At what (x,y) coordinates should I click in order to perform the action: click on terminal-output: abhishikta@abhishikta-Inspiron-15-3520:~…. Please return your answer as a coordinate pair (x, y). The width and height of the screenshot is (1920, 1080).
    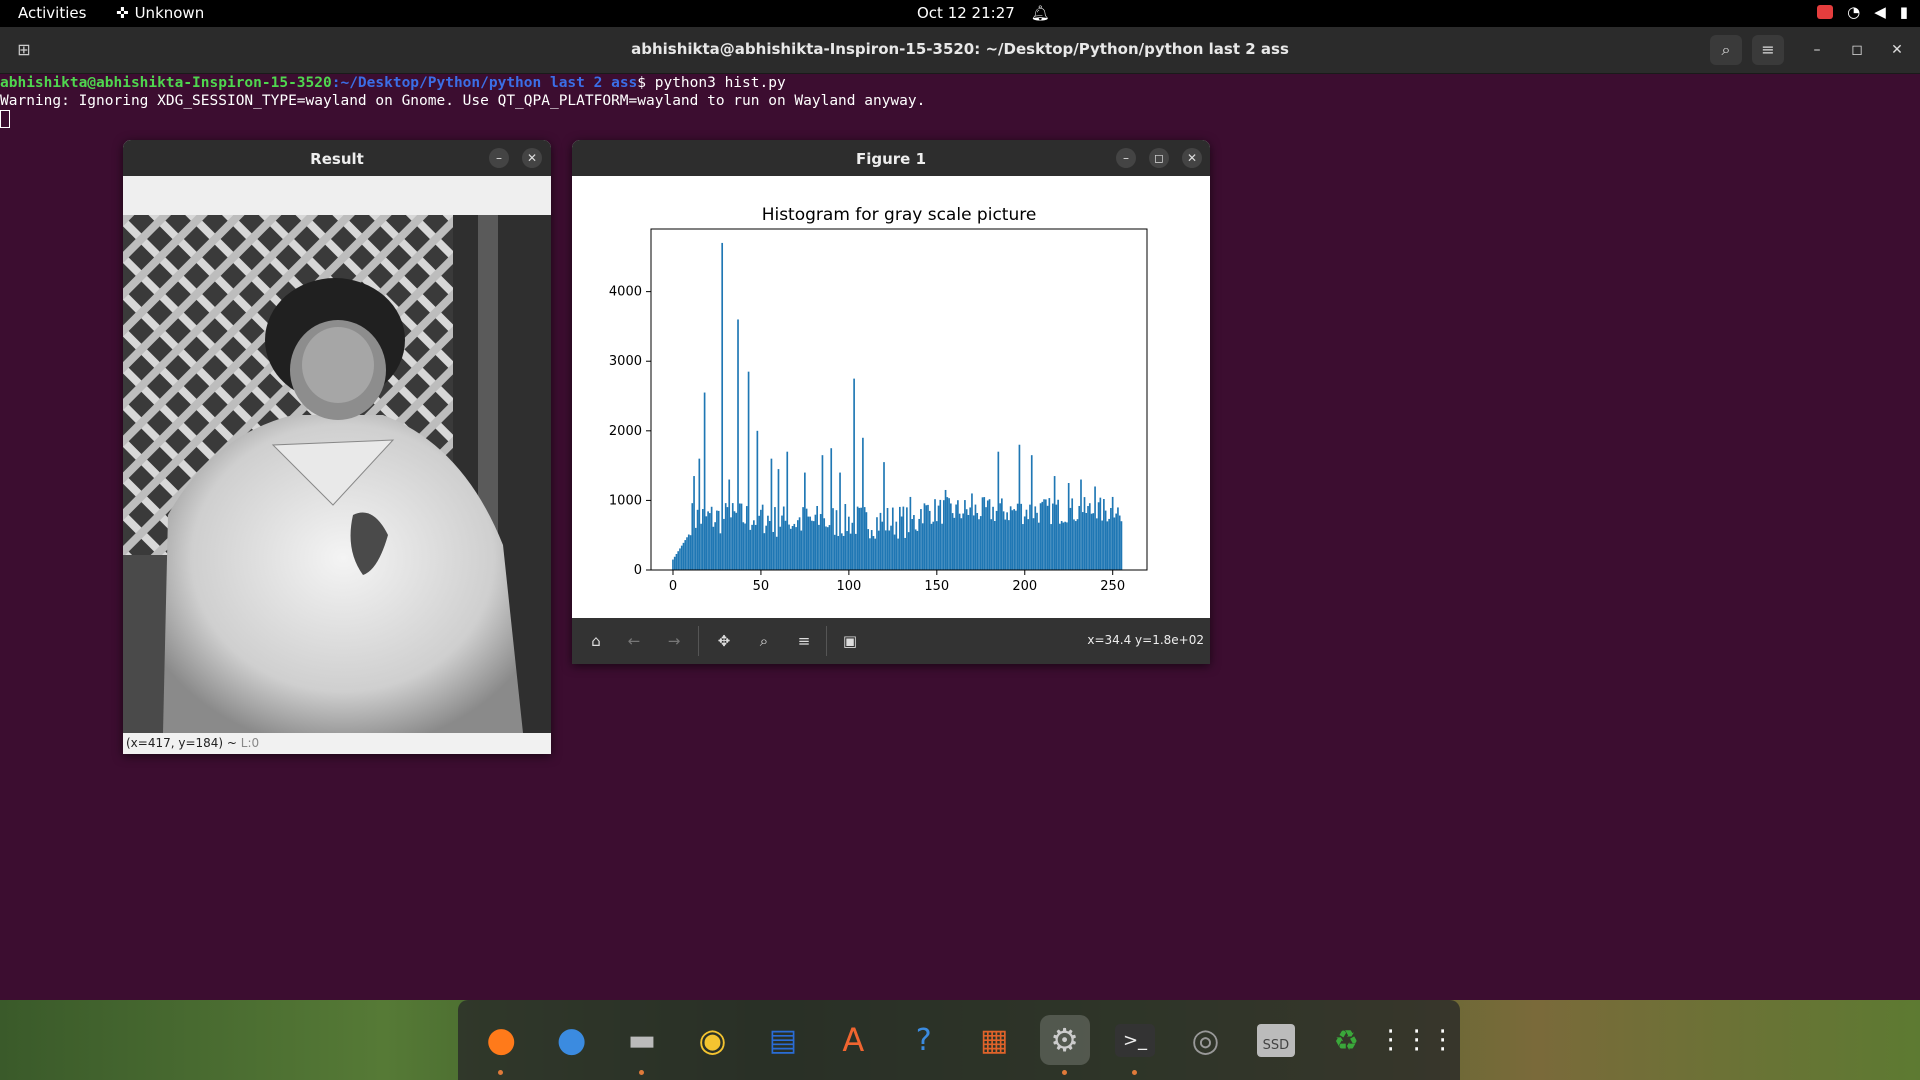
    Looking at the image, I should click on (462, 101).